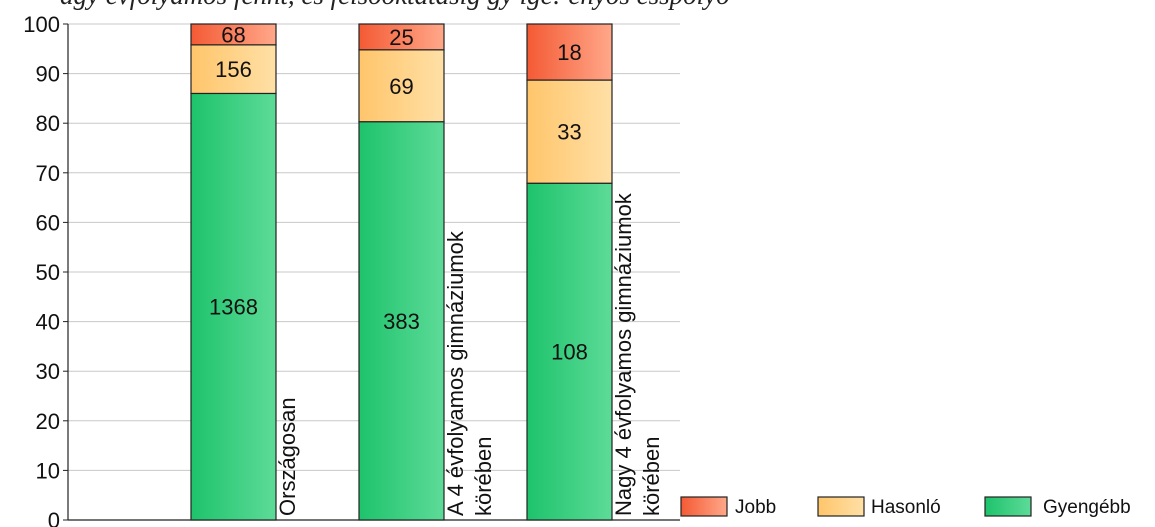  What do you see at coordinates (48, 470) in the screenshot?
I see `y-tick-label: 10` at bounding box center [48, 470].